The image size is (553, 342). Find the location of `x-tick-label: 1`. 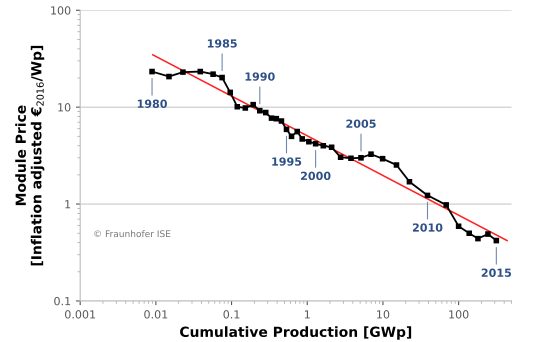

x-tick-label: 1 is located at coordinates (307, 314).